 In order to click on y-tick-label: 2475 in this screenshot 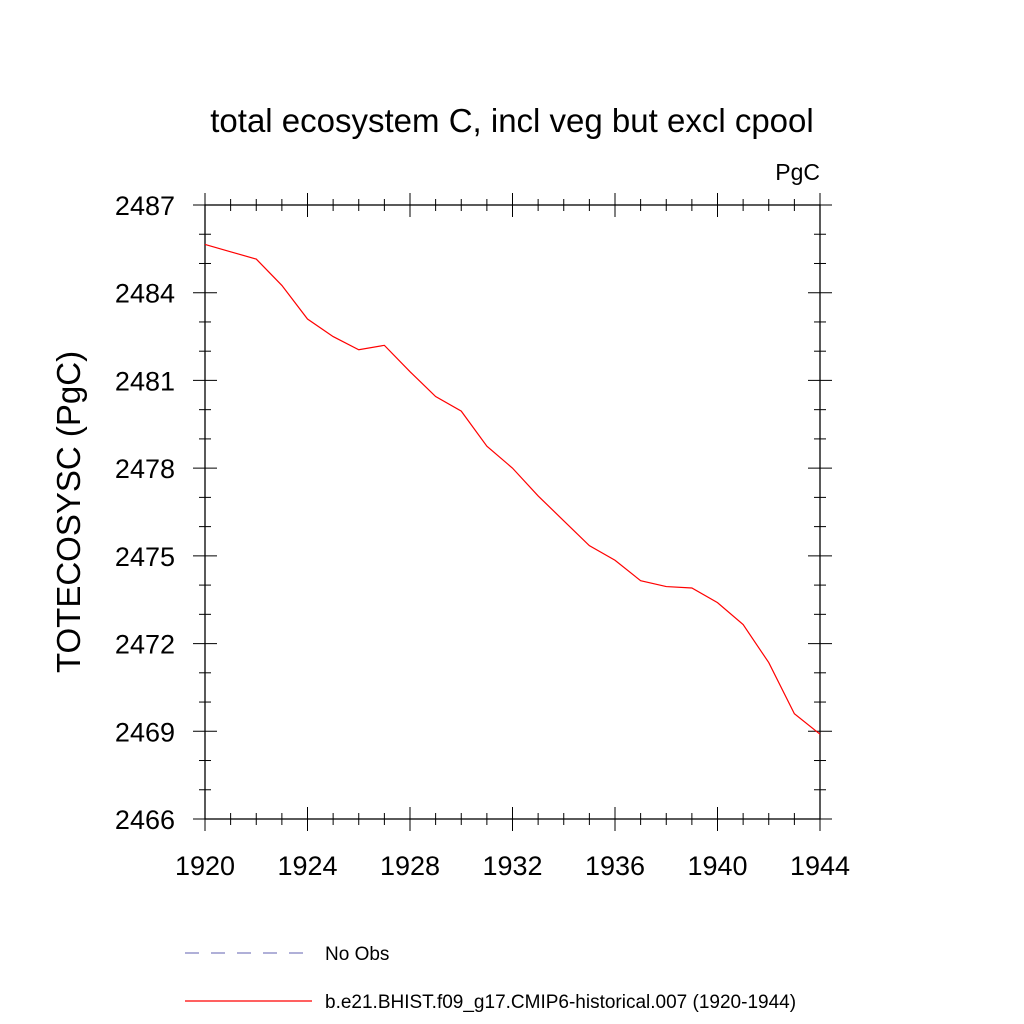, I will do `click(145, 557)`.